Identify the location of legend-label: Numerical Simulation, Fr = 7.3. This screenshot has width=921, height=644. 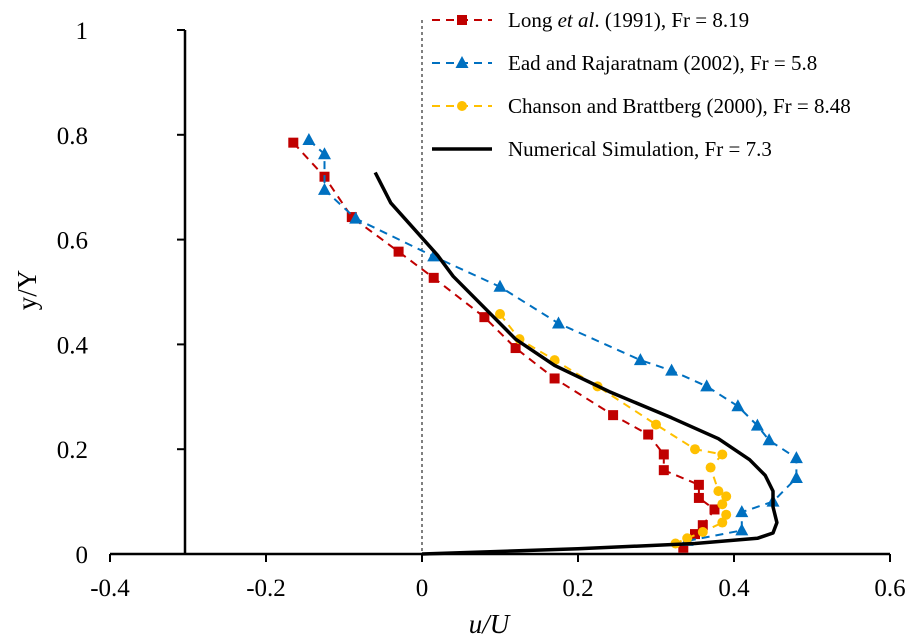
(640, 149).